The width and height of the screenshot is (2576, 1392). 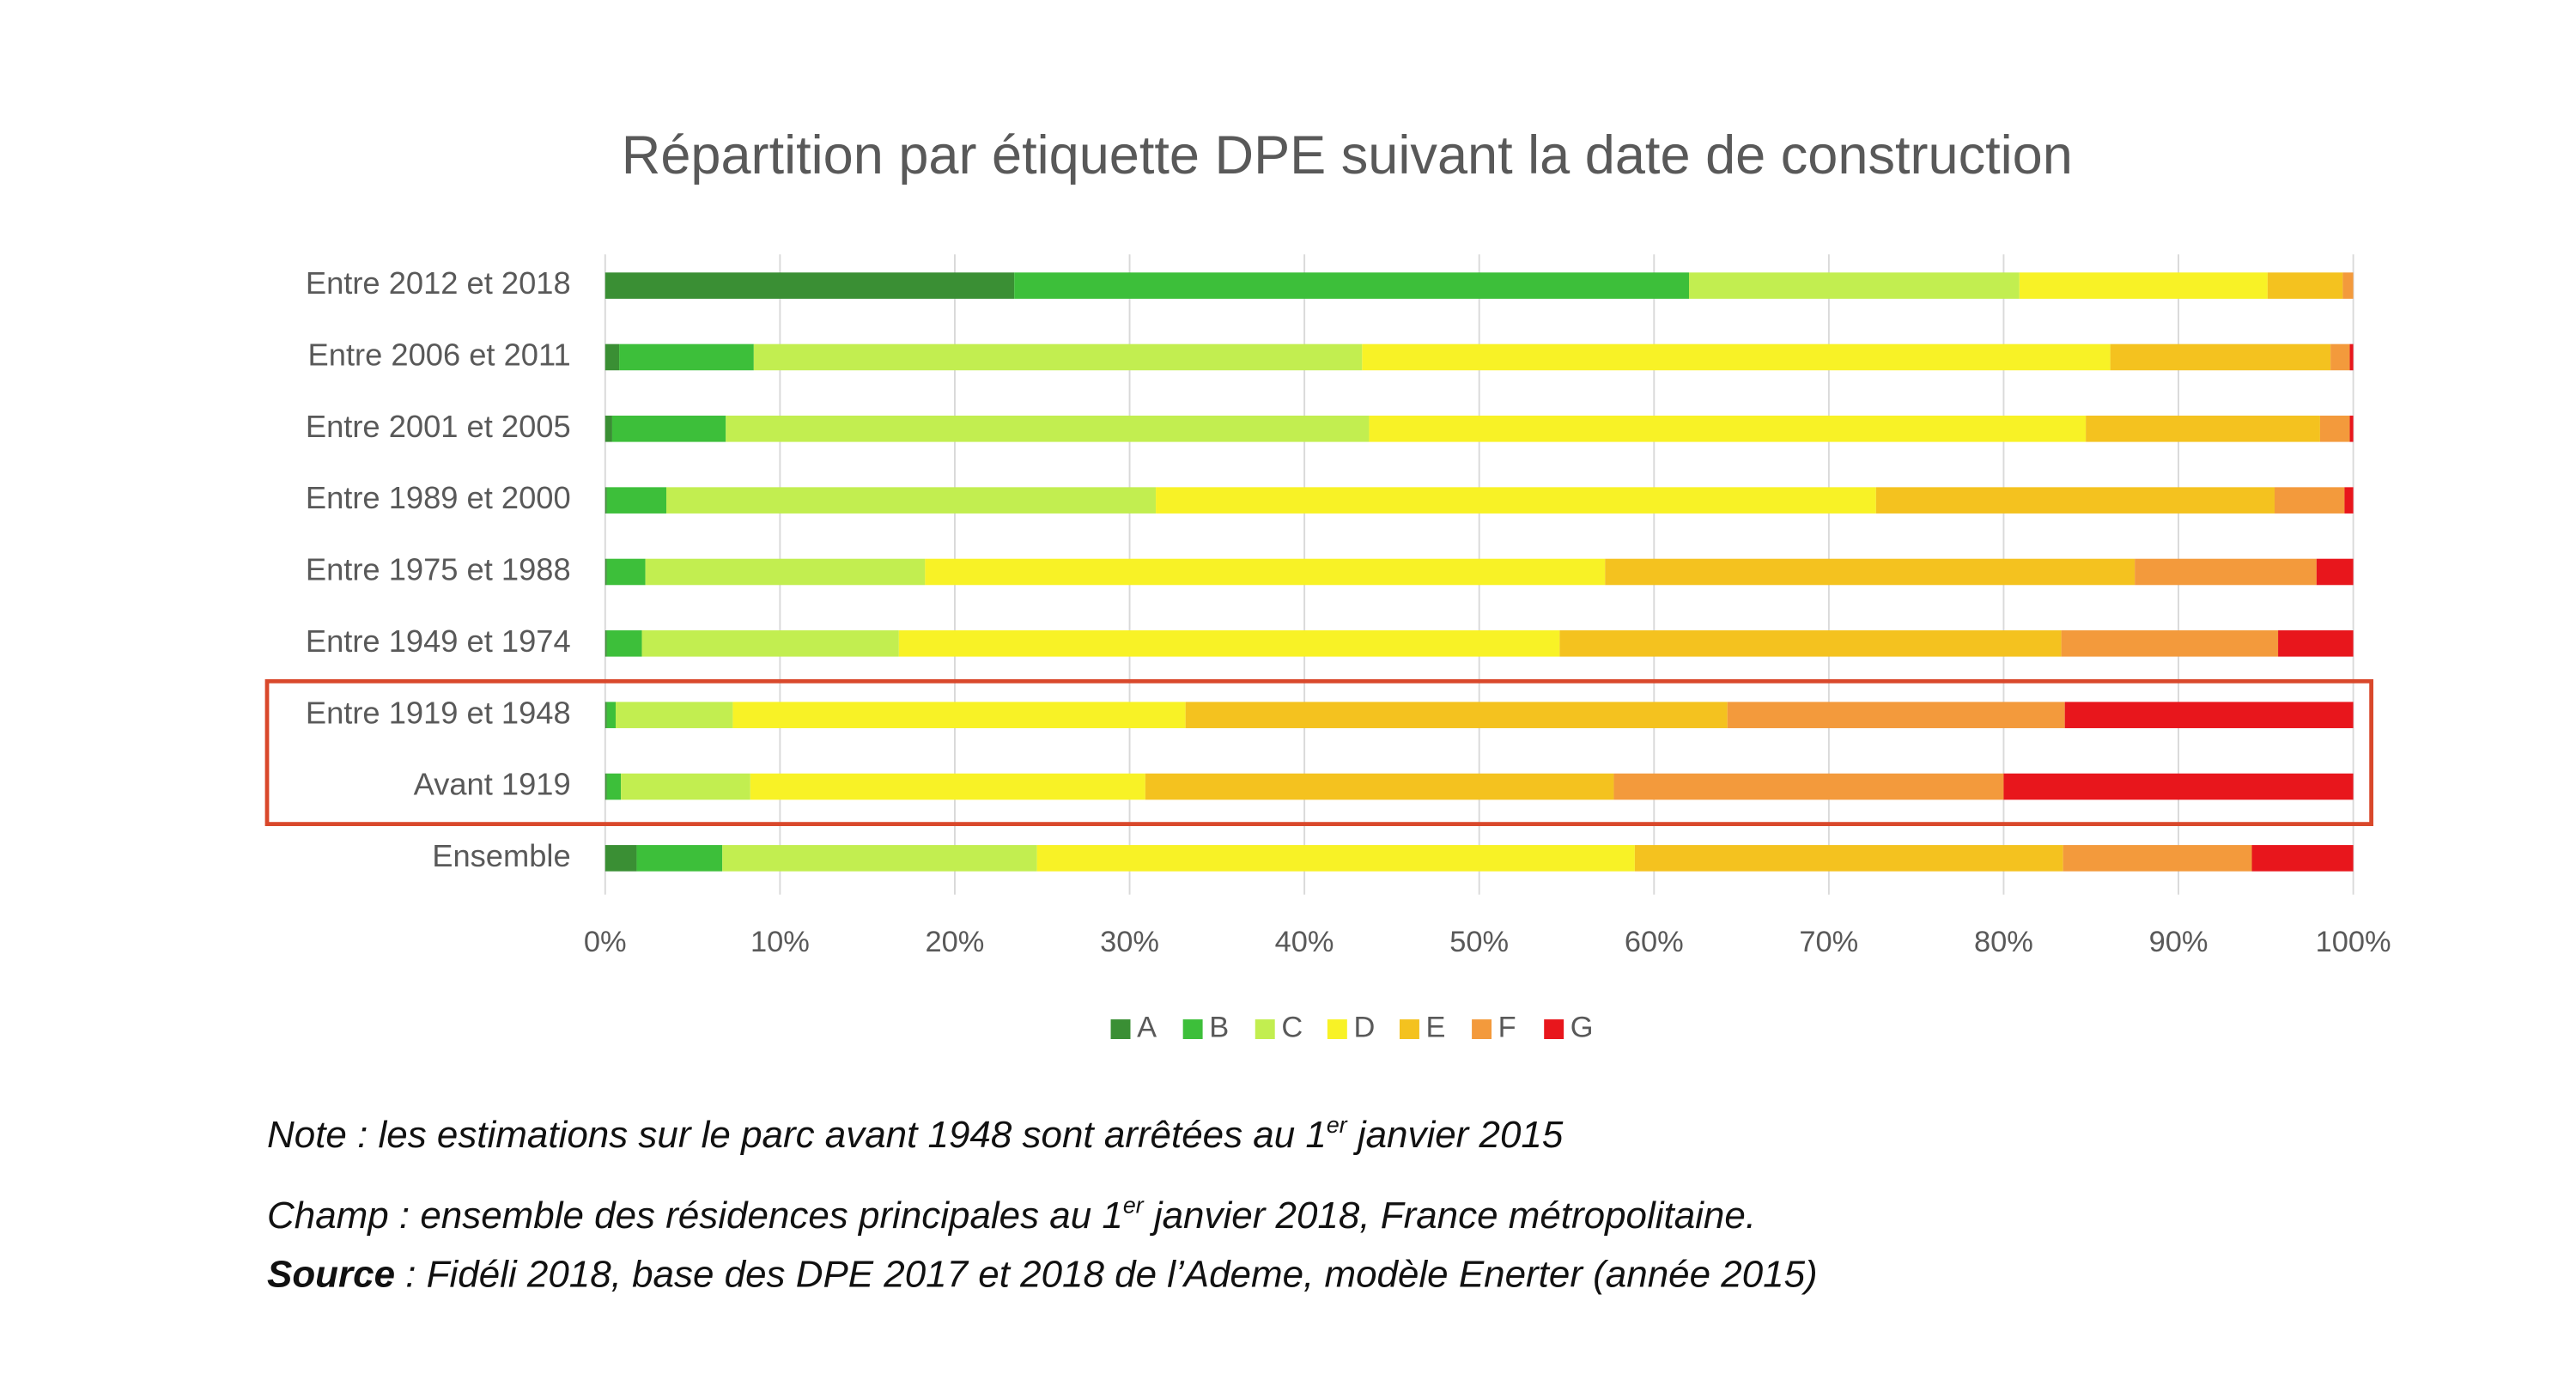 What do you see at coordinates (439, 641) in the screenshot?
I see `y-tick-label: Entre 1949 et 1974` at bounding box center [439, 641].